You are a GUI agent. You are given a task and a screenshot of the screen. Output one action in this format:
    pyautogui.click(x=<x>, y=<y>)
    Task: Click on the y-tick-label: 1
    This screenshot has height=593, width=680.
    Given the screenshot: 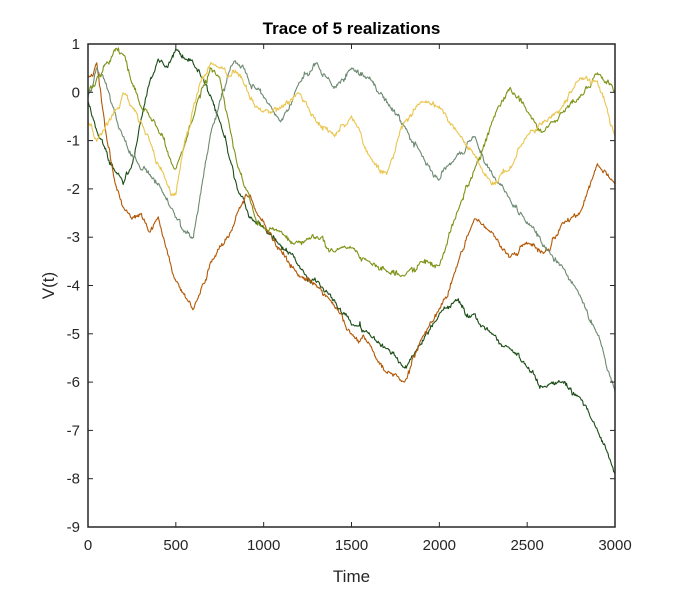 What is the action you would take?
    pyautogui.click(x=76, y=44)
    